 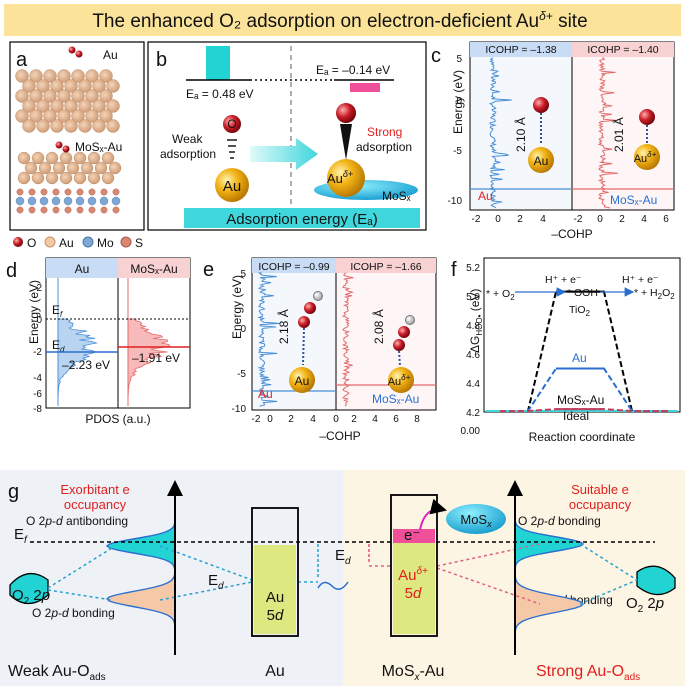 I want to click on panel-a-label: a, so click(x=22, y=60).